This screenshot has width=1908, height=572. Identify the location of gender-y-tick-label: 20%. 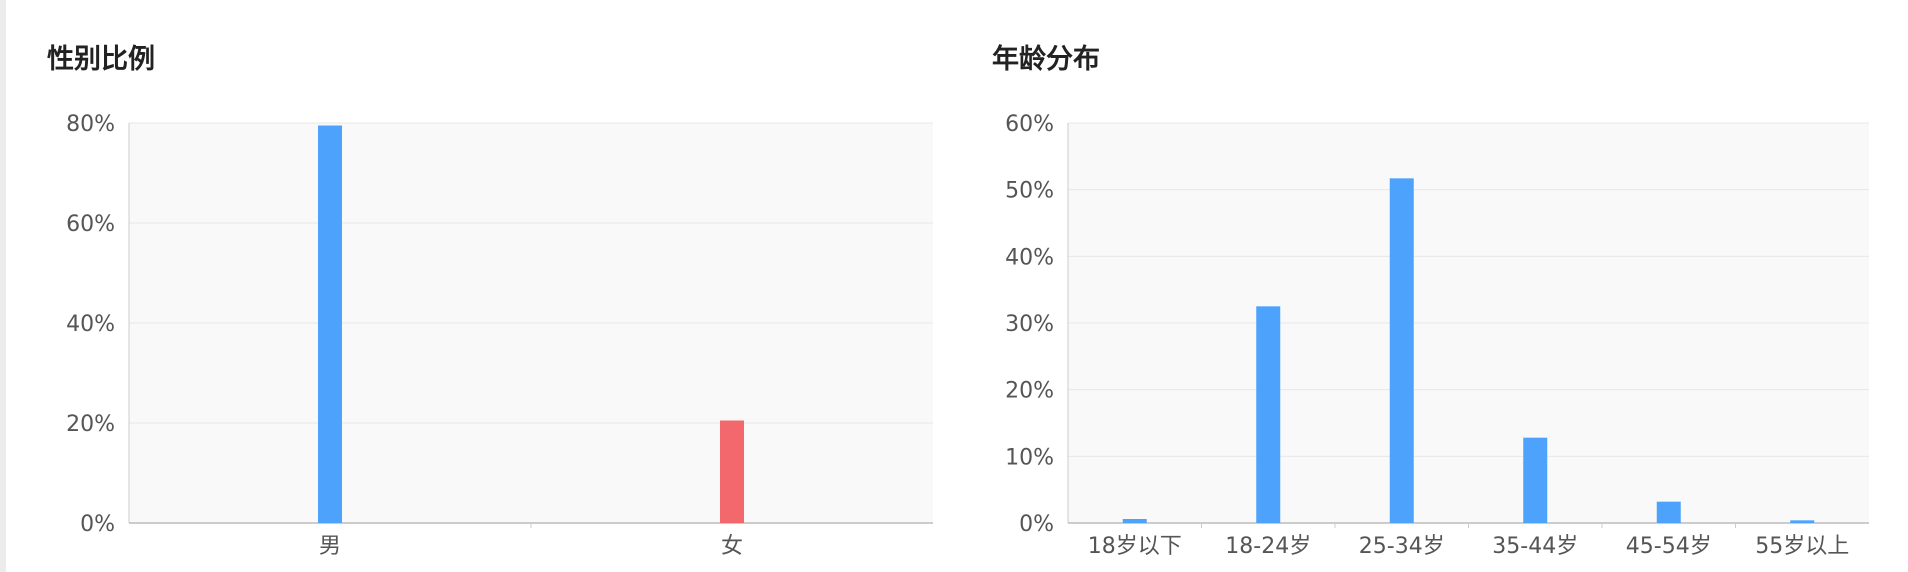
(90, 424).